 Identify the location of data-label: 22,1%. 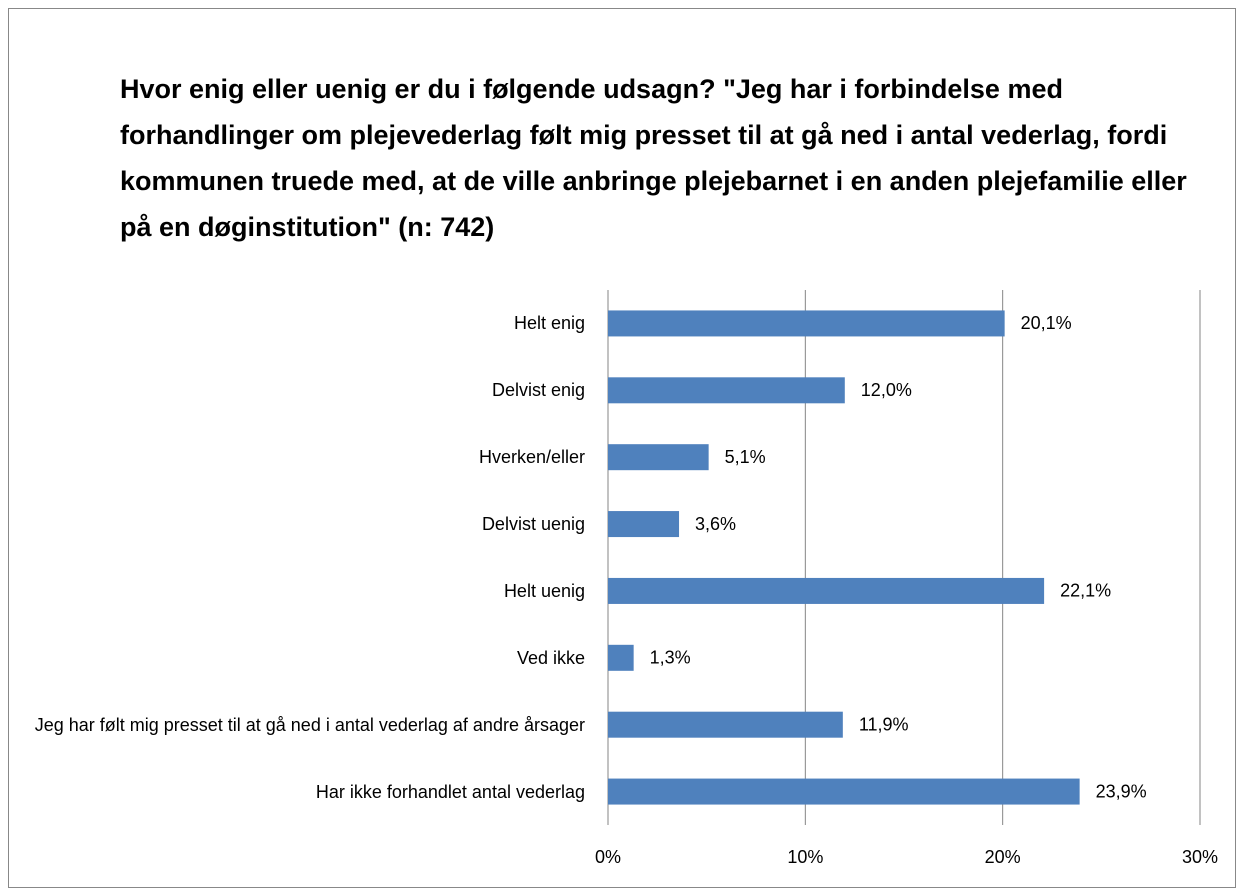
(1085, 591).